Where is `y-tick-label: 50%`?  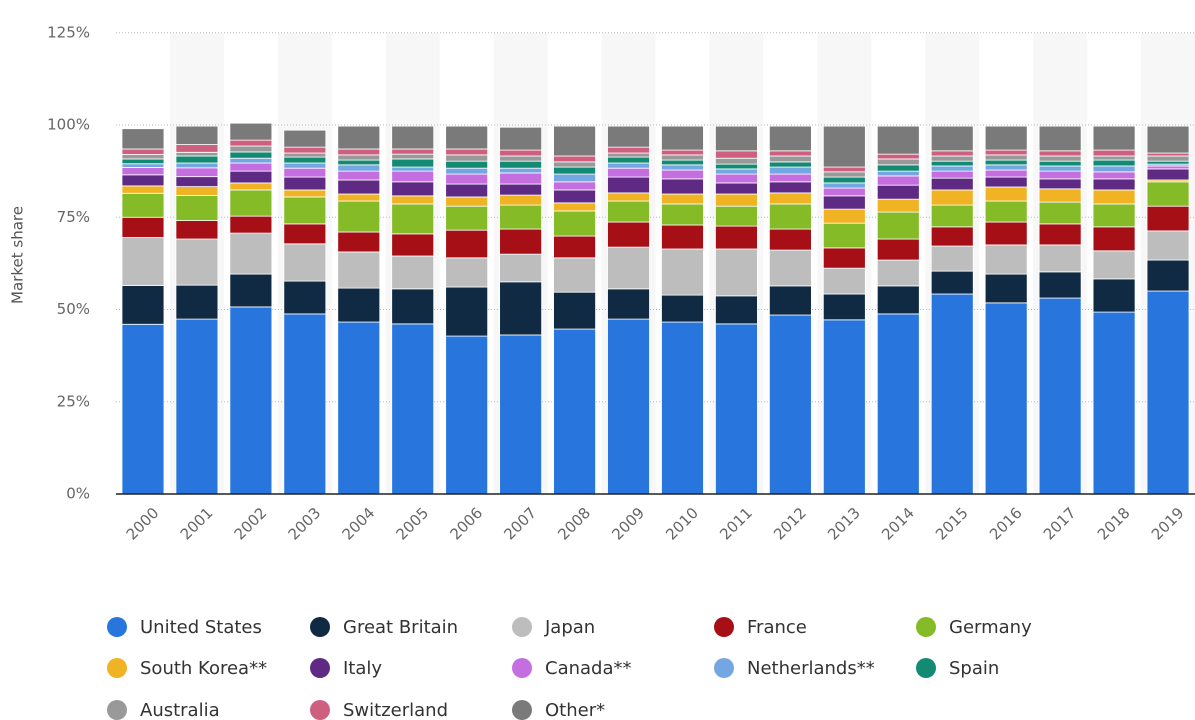 y-tick-label: 50% is located at coordinates (73, 309).